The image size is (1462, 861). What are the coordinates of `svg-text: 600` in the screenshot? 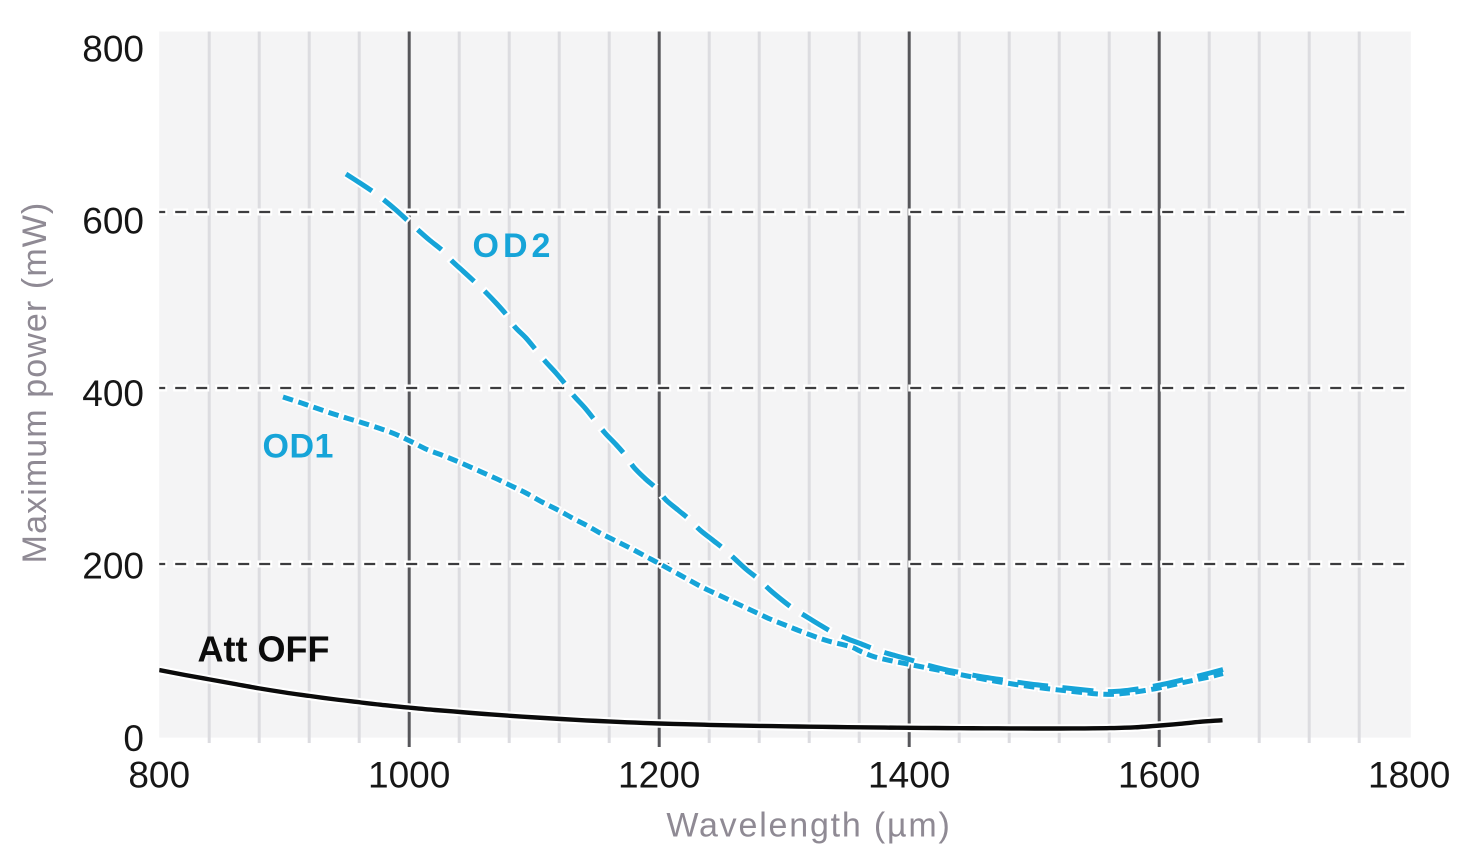 It's located at (113, 221).